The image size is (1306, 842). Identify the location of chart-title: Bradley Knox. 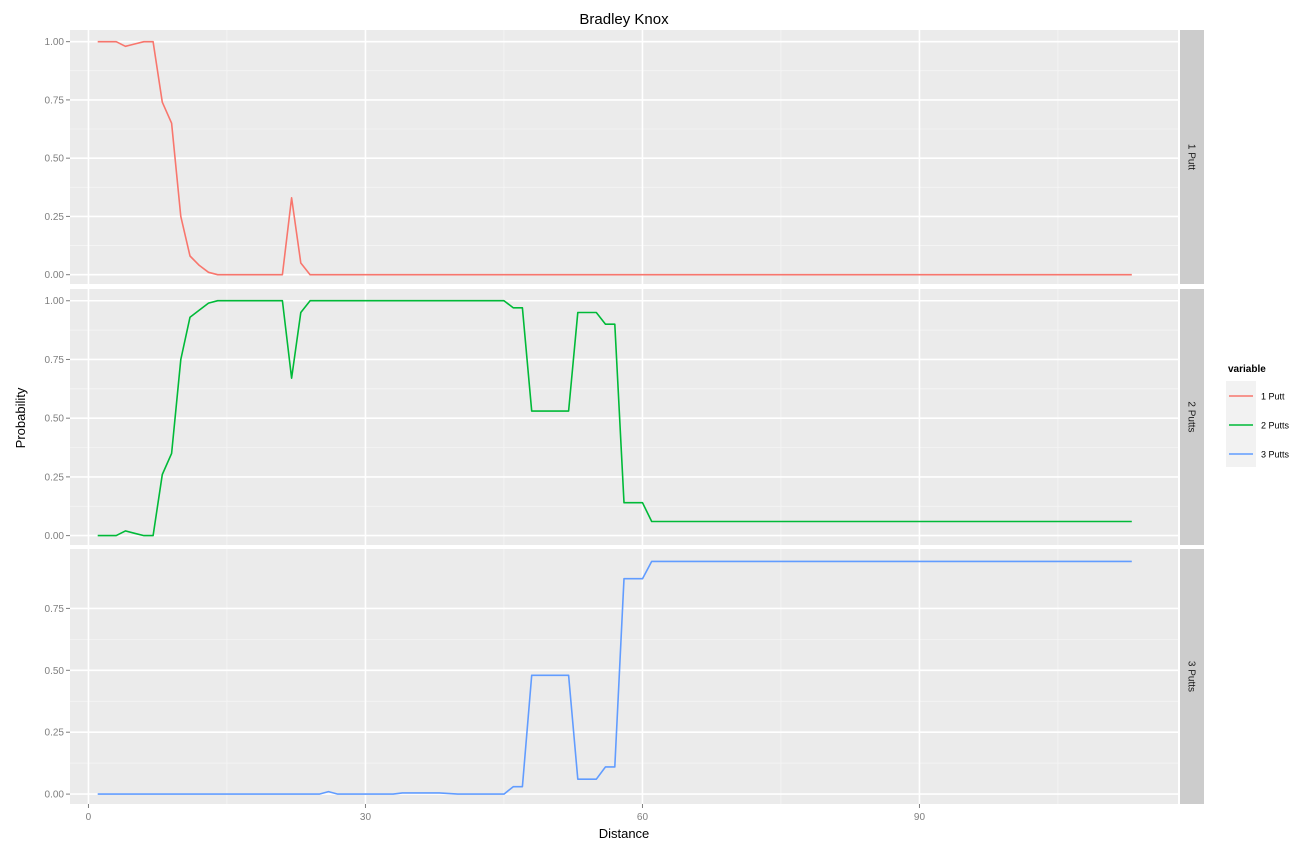
(624, 19).